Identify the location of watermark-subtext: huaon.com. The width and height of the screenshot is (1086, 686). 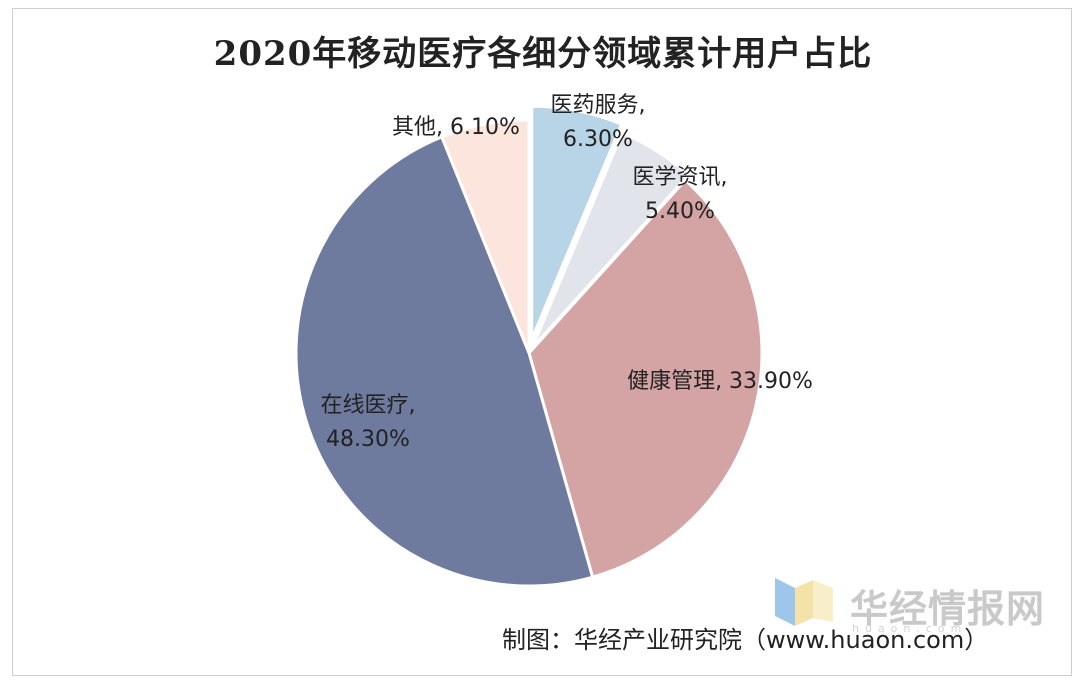
(910, 628).